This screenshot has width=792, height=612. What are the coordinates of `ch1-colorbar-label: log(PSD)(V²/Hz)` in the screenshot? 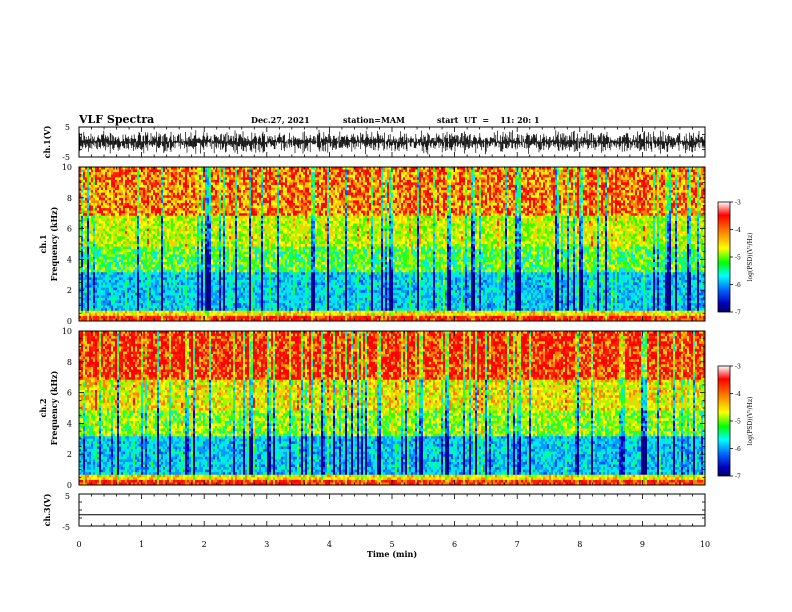 It's located at (750, 257).